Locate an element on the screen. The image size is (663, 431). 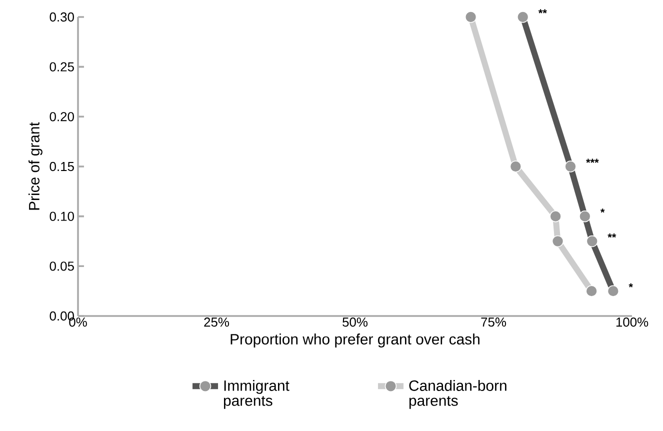
y-axis-title: Price of grant is located at coordinates (35, 166).